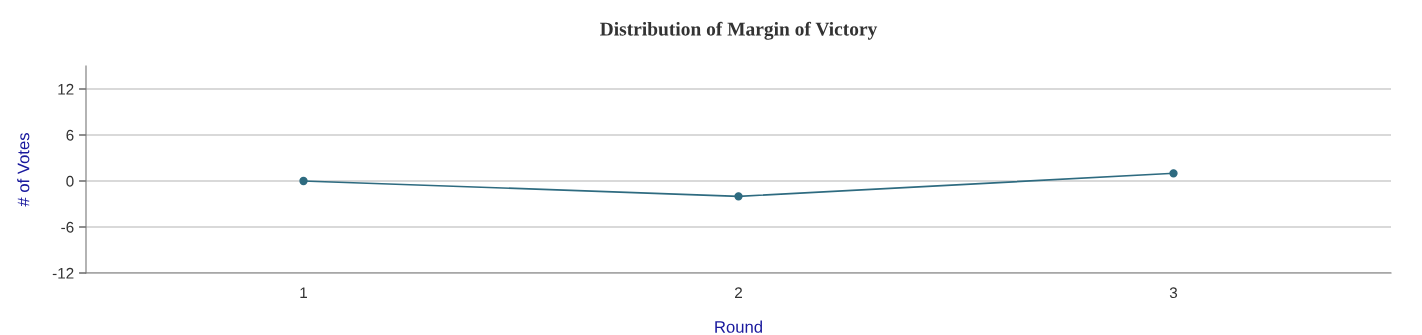 This screenshot has height=335, width=1422. Describe the element at coordinates (738, 326) in the screenshot. I see `x-axis-title: Round` at that location.